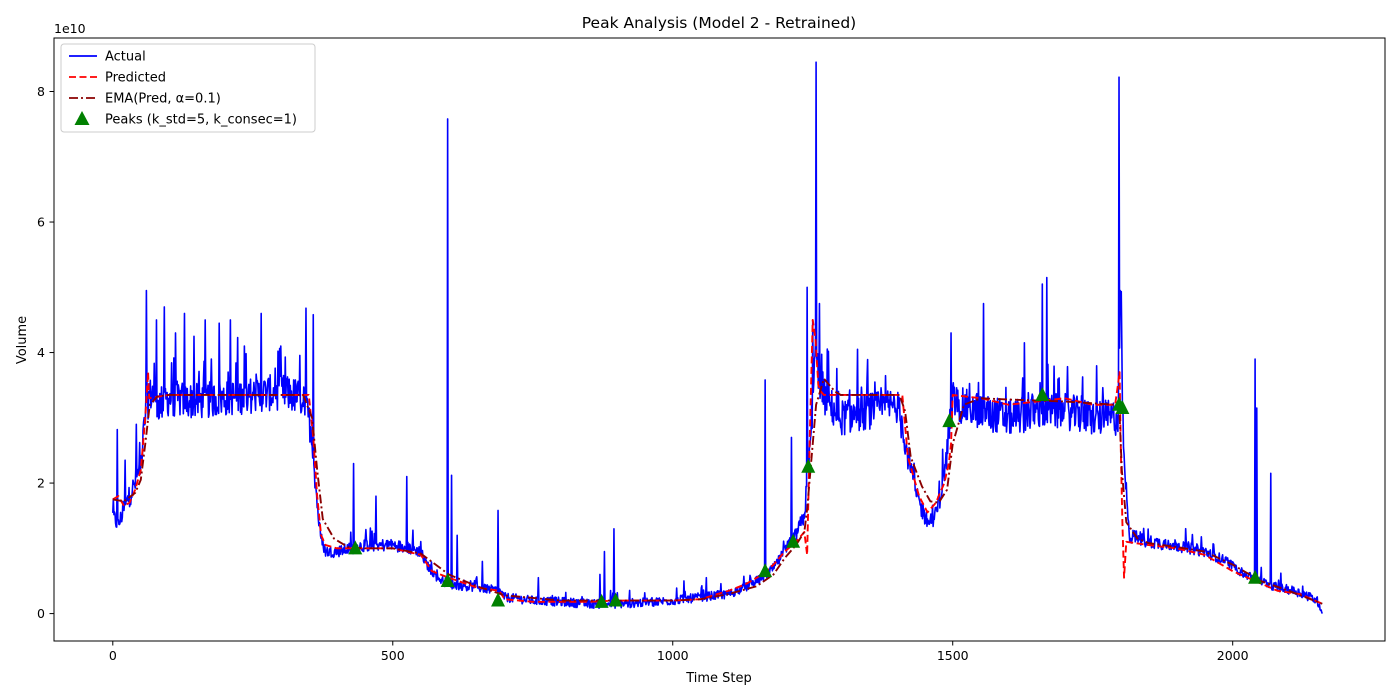  What do you see at coordinates (41, 483) in the screenshot?
I see `y-tick-label: 2` at bounding box center [41, 483].